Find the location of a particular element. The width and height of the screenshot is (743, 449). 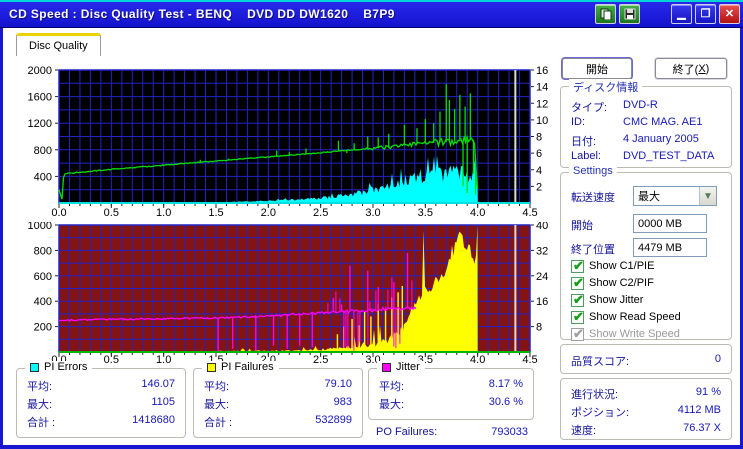

quality-score-box: 品質スコア: 0 is located at coordinates (646, 359).